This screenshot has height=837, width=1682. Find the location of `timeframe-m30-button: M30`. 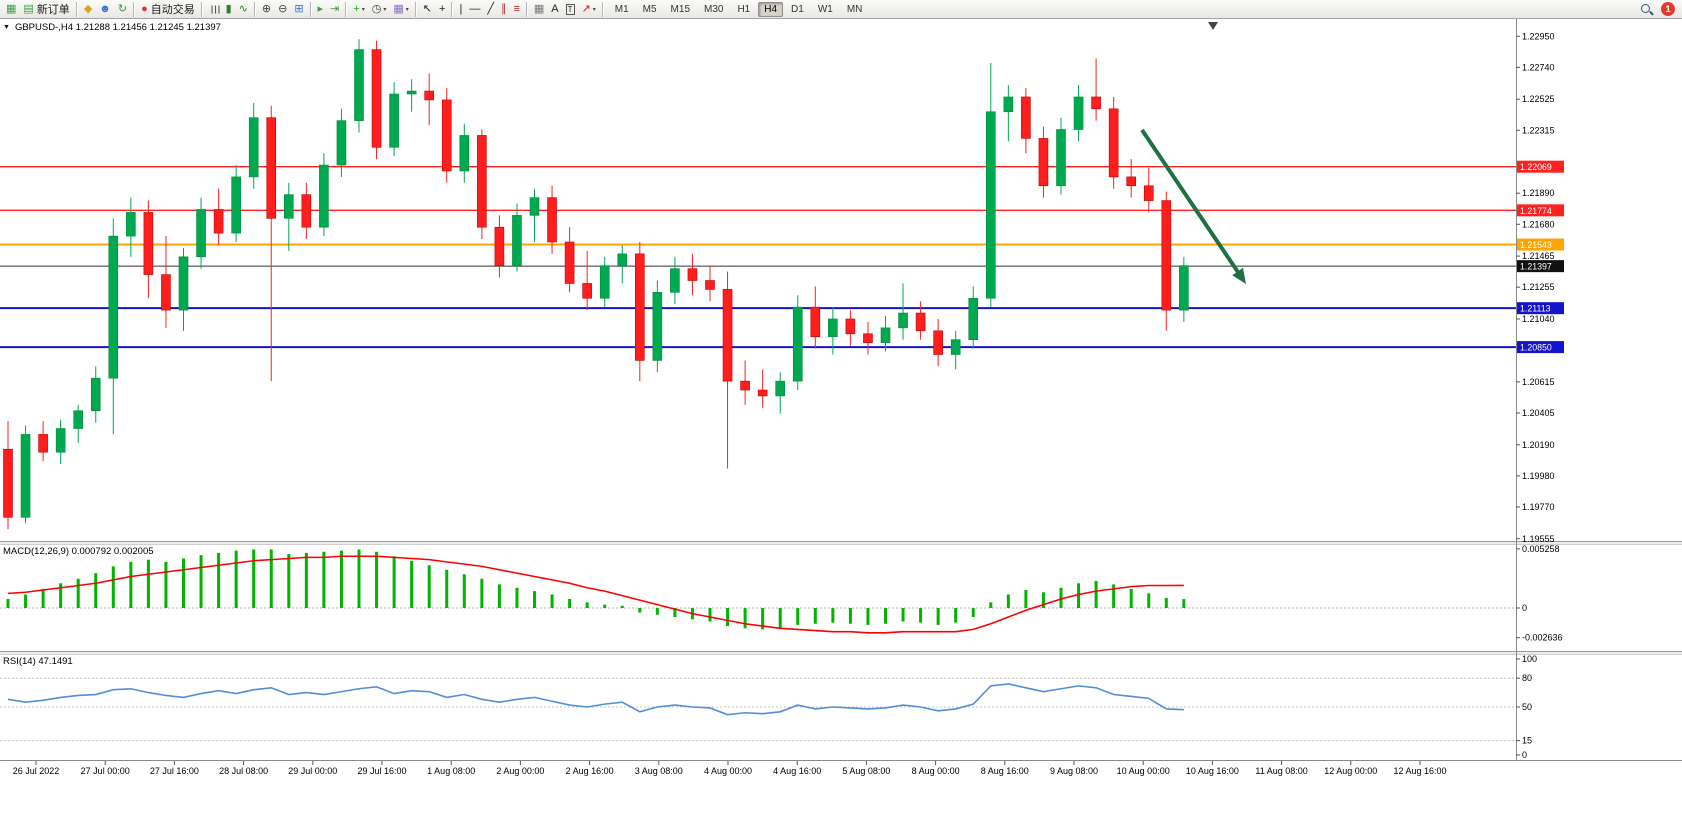

timeframe-m30-button: M30 is located at coordinates (714, 9).